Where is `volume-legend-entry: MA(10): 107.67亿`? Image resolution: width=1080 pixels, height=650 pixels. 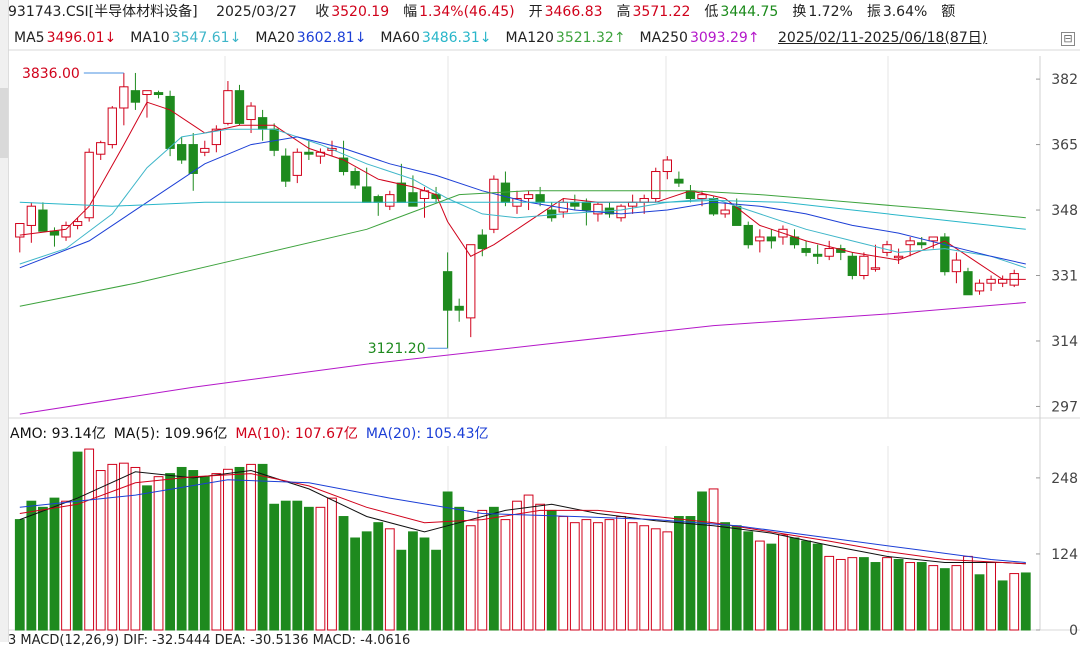 volume-legend-entry: MA(10): 107.67亿 is located at coordinates (296, 434).